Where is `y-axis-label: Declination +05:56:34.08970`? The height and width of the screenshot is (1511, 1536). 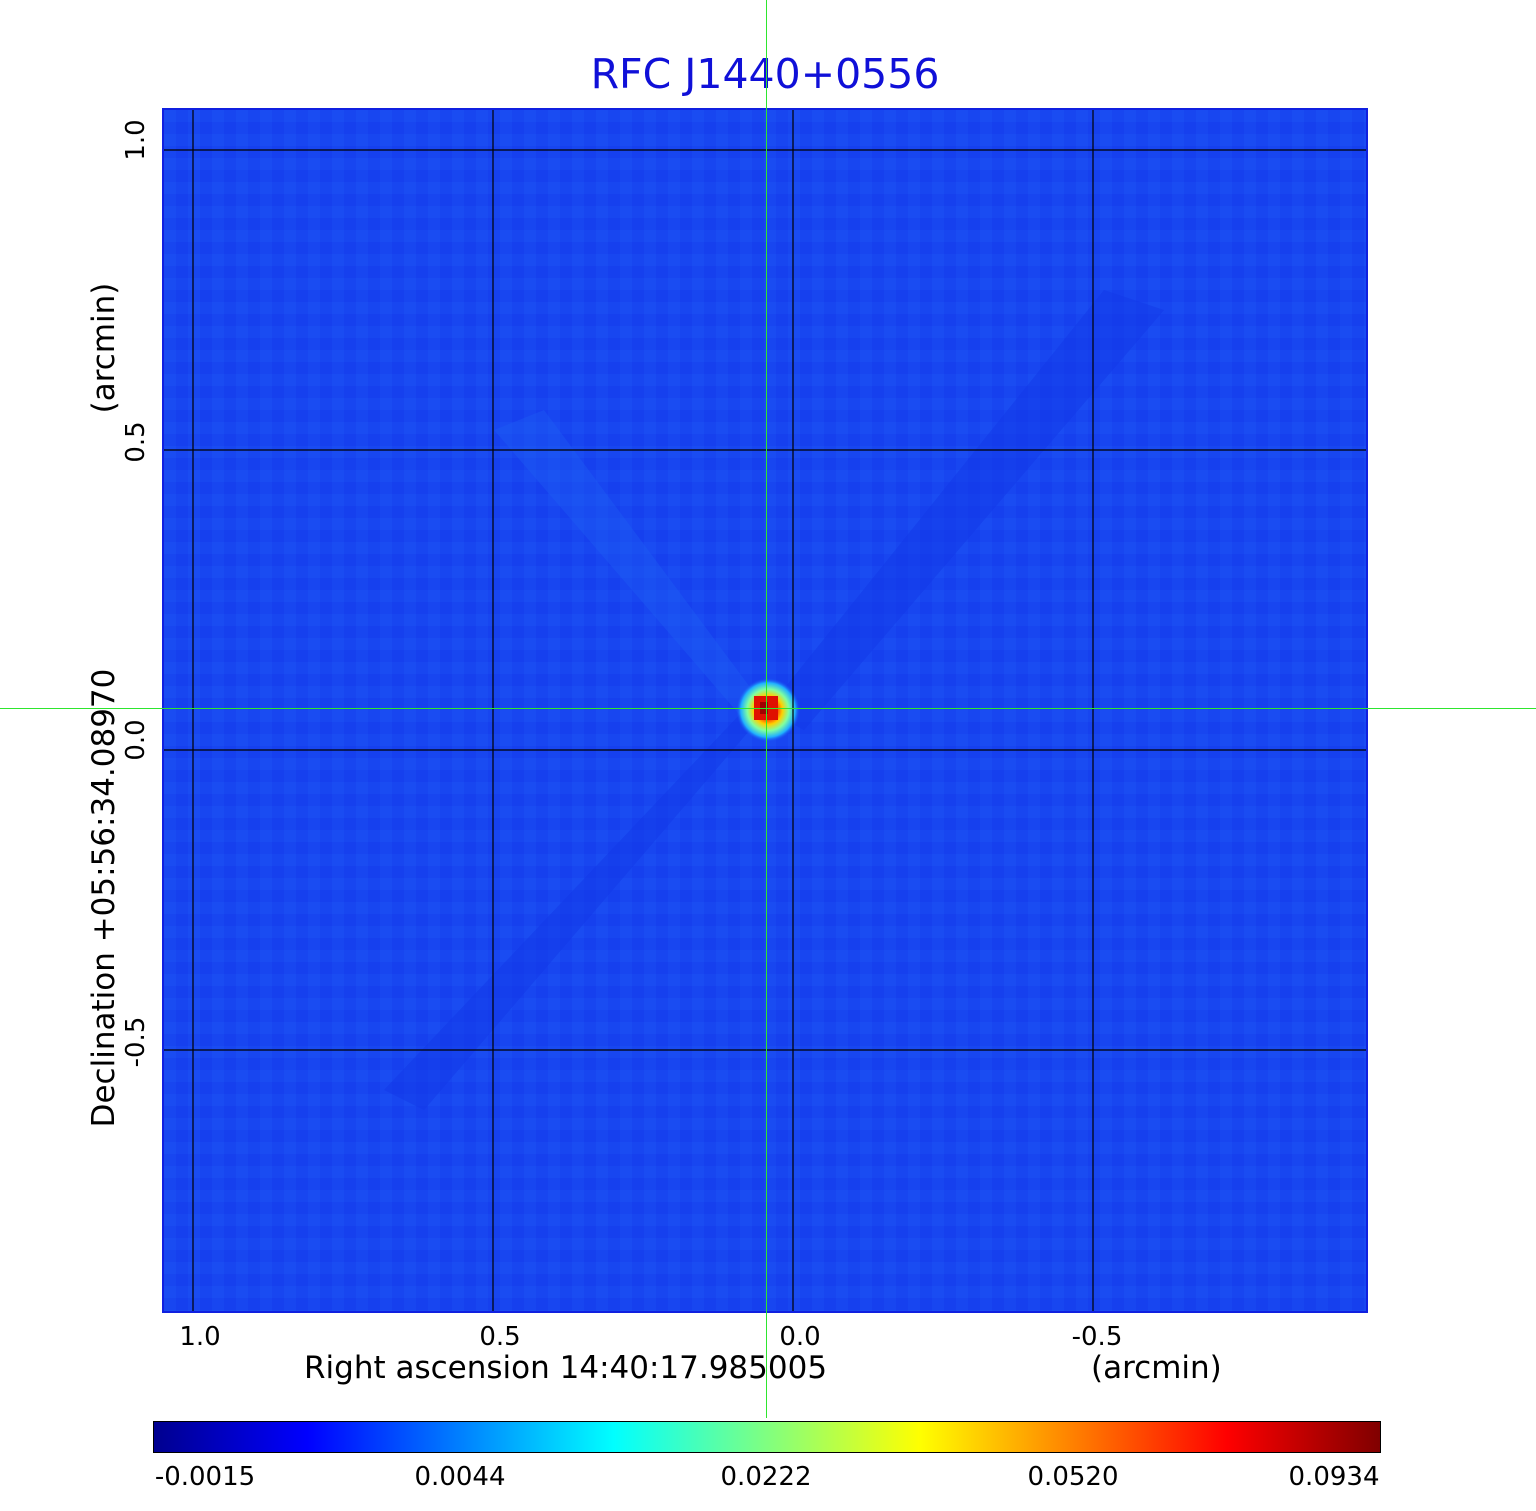 y-axis-label: Declination +05:56:34.08970 is located at coordinates (104, 898).